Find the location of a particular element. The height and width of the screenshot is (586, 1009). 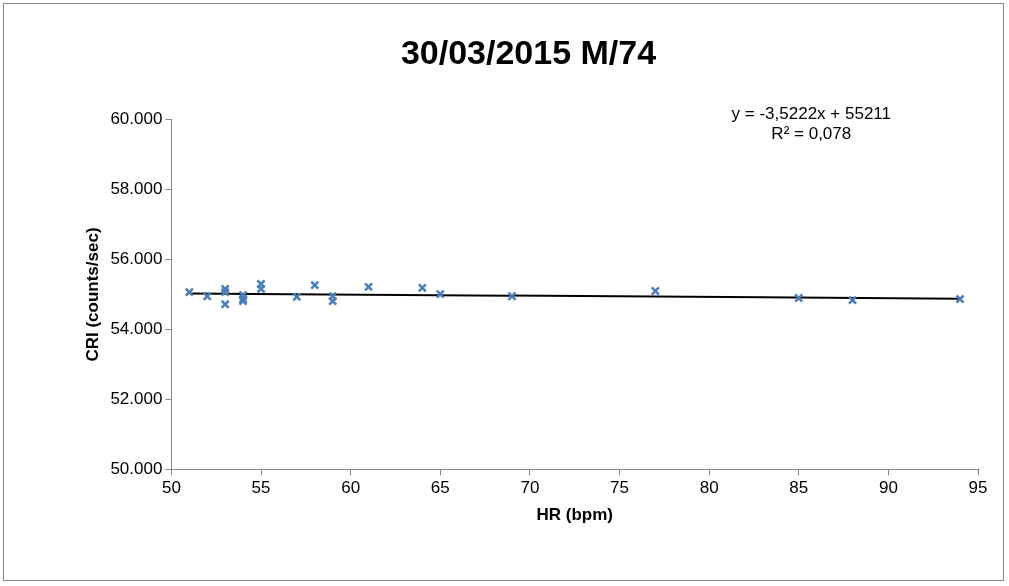

x-tick-label: 50 is located at coordinates (171, 488).